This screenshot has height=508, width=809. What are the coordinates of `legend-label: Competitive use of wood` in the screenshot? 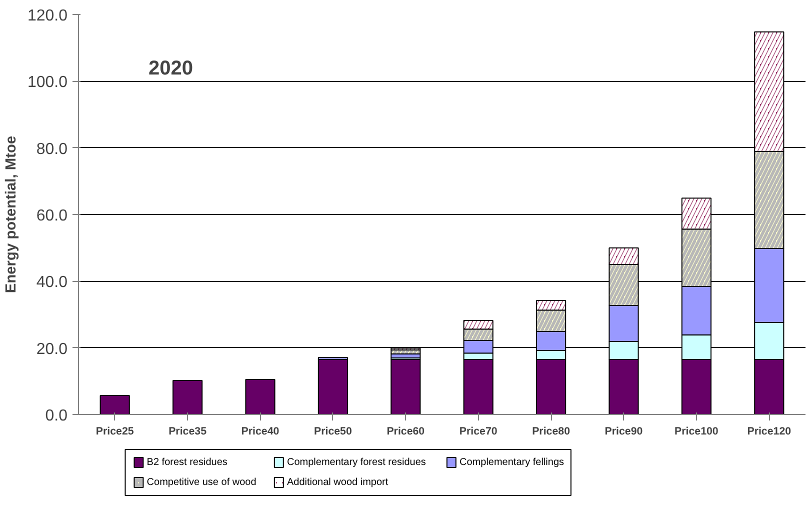 It's located at (201, 482).